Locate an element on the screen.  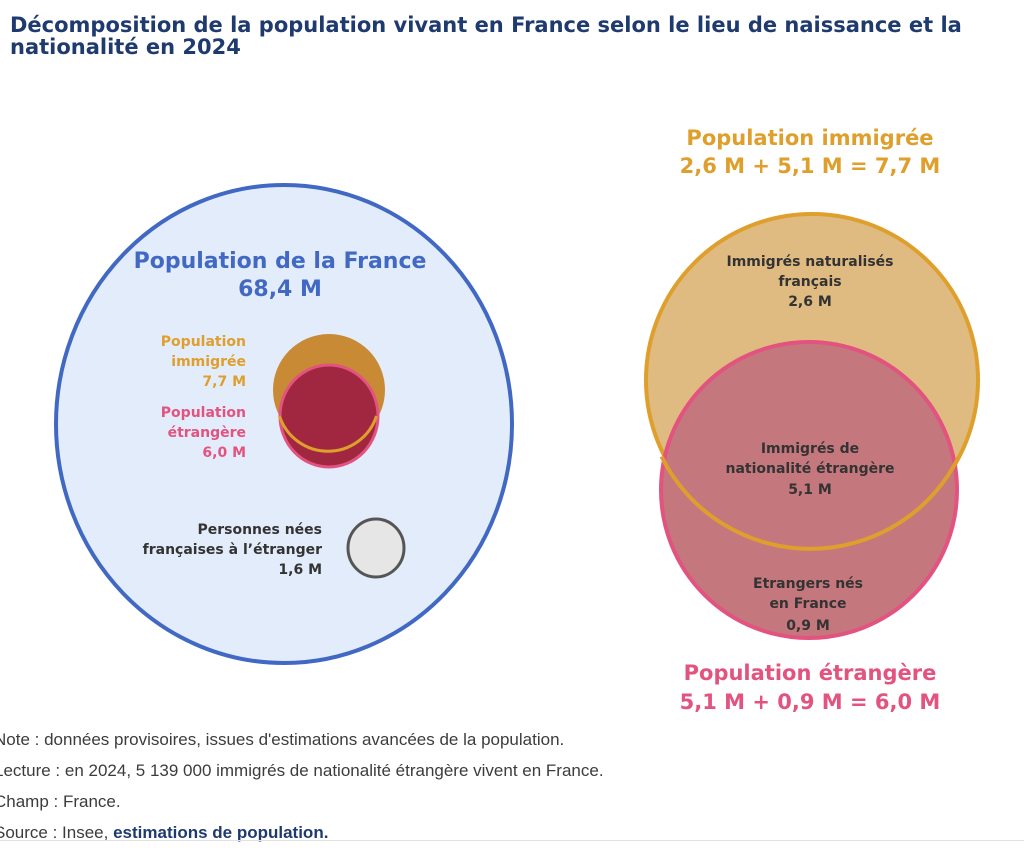
immigres-etrangers-label-line1: Immigrés de is located at coordinates (810, 449).